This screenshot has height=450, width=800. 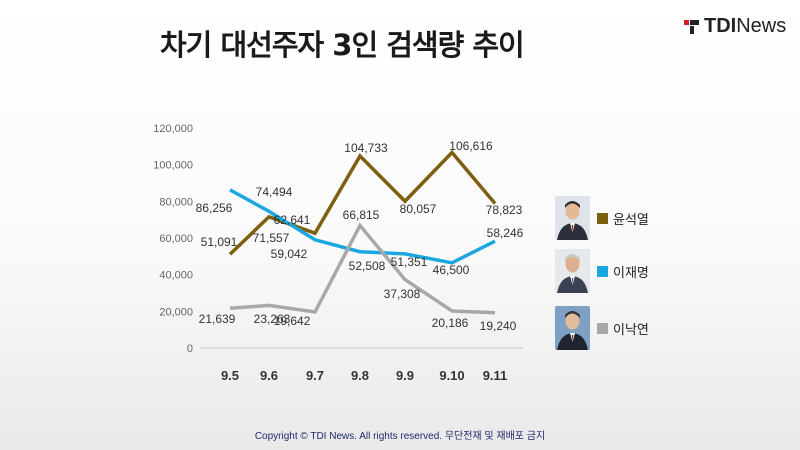 I want to click on y-tick-label: 0, so click(x=190, y=349).